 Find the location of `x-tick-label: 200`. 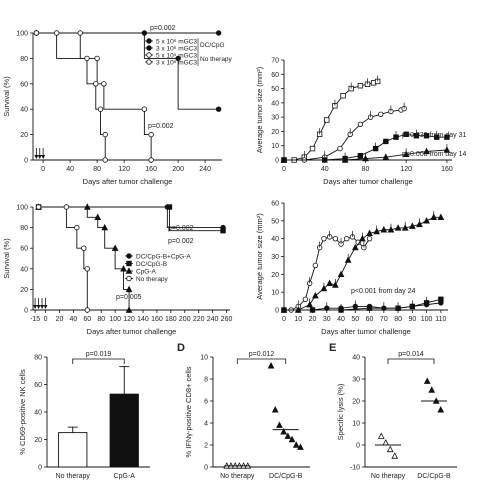

x-tick-label: 200 is located at coordinates (178, 169).